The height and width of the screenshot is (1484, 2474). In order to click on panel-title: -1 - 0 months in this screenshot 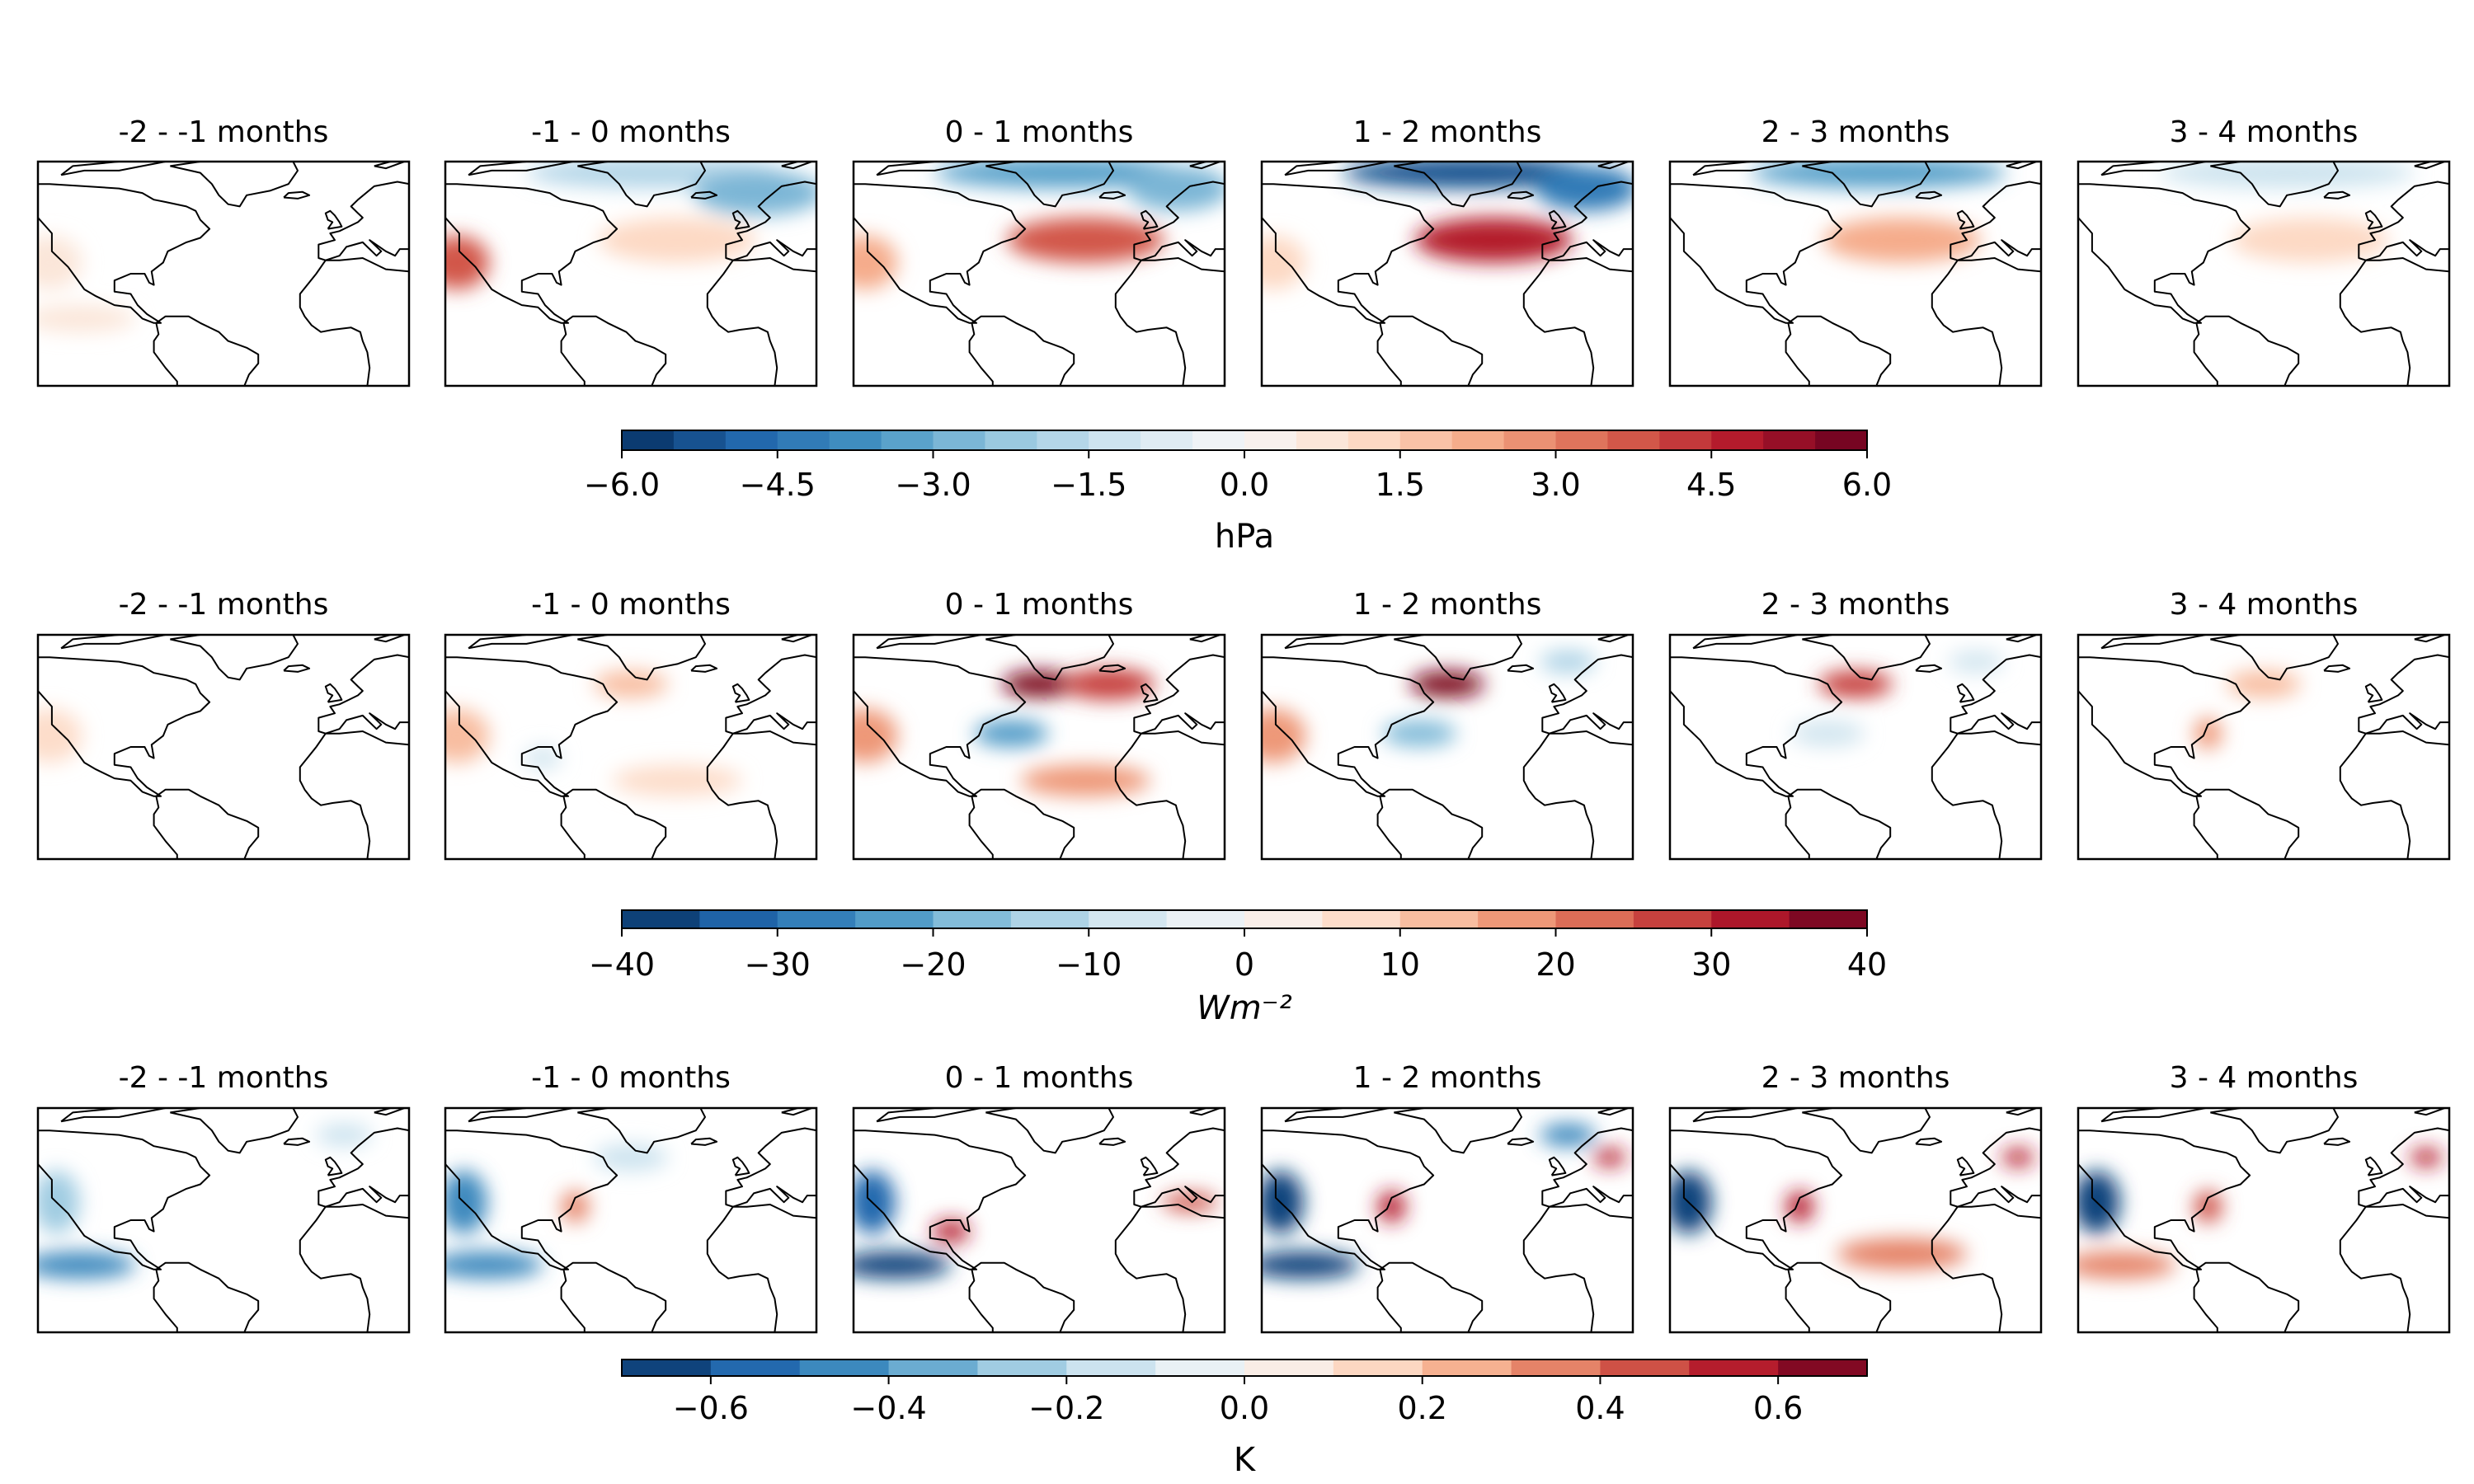, I will do `click(631, 1078)`.